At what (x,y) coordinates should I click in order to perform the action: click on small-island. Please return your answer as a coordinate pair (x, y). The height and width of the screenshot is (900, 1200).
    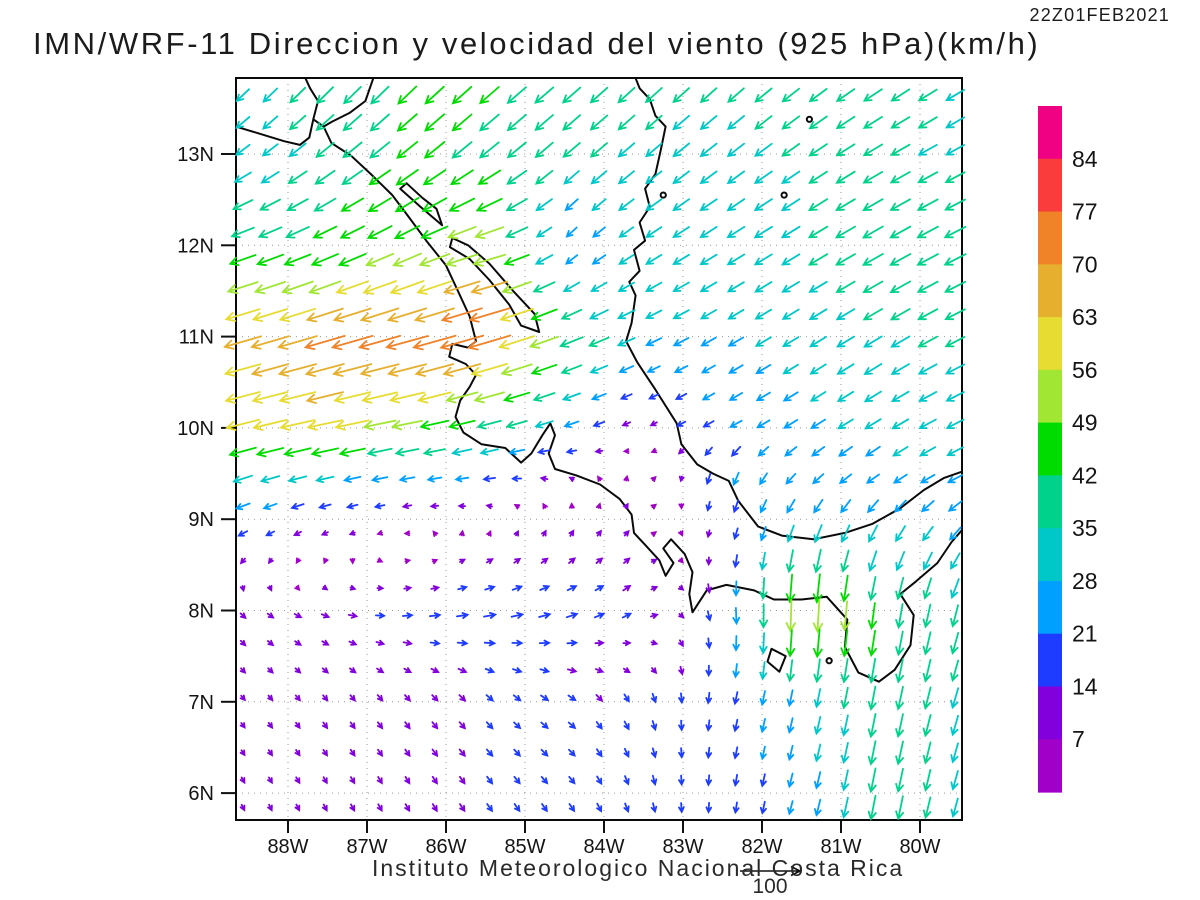
    Looking at the image, I should click on (809, 119).